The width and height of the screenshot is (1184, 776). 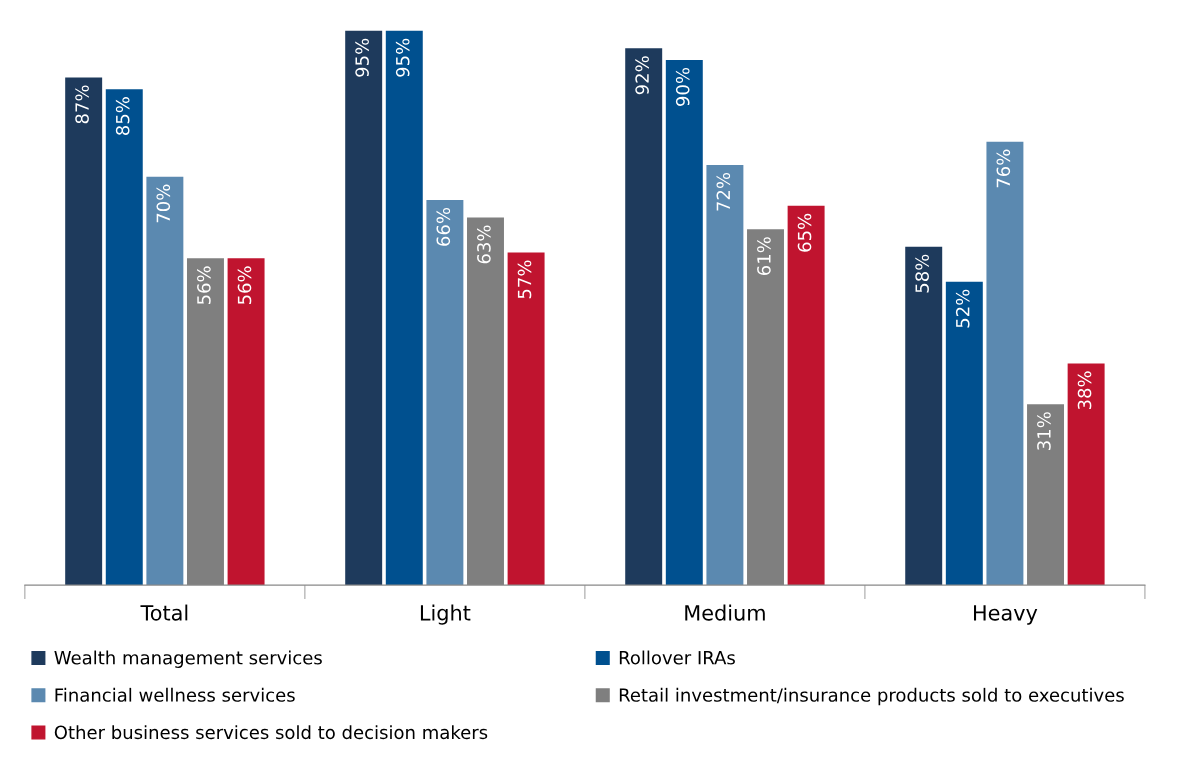 What do you see at coordinates (1003, 168) in the screenshot?
I see `data-label: 76%` at bounding box center [1003, 168].